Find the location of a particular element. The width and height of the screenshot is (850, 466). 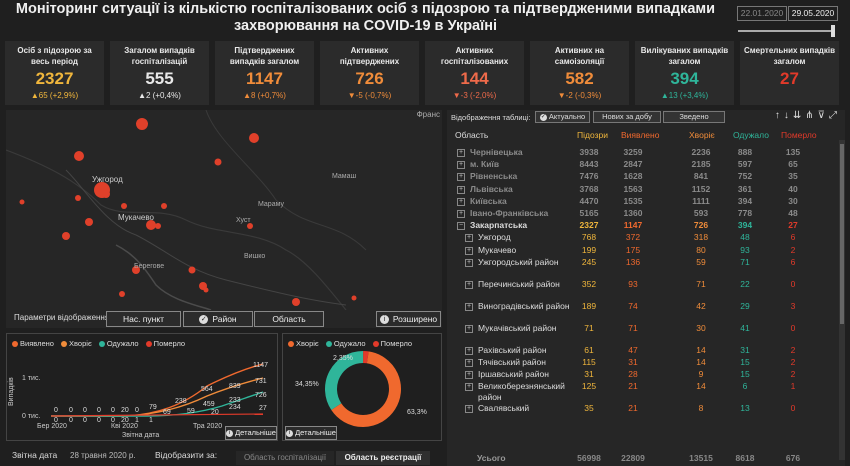

district-button: ✓ Район is located at coordinates (218, 319).